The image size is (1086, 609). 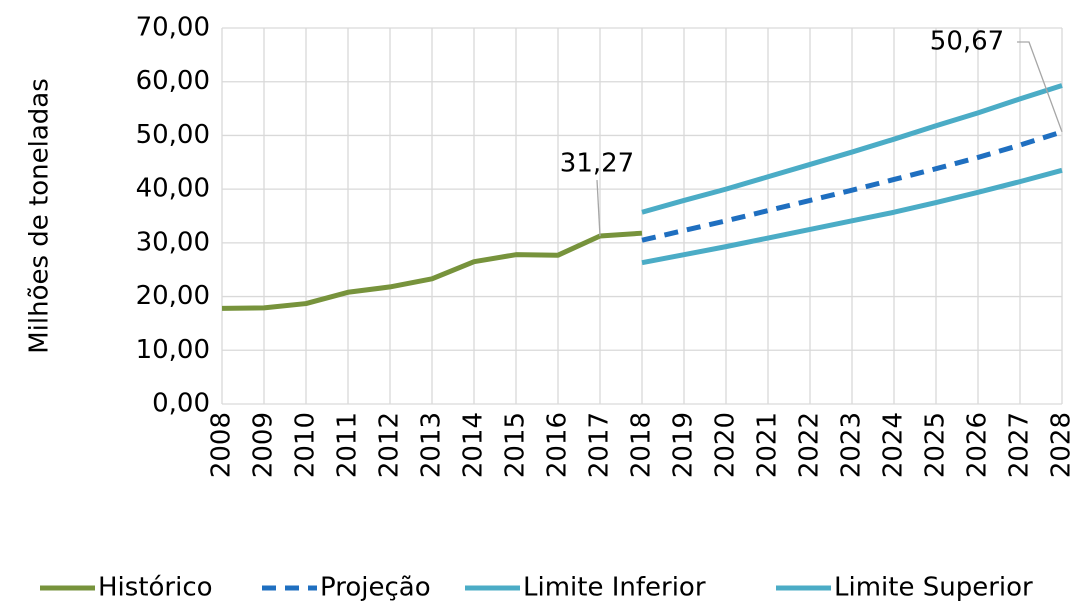 I want to click on x-tick-label: 2017, so click(x=600, y=445).